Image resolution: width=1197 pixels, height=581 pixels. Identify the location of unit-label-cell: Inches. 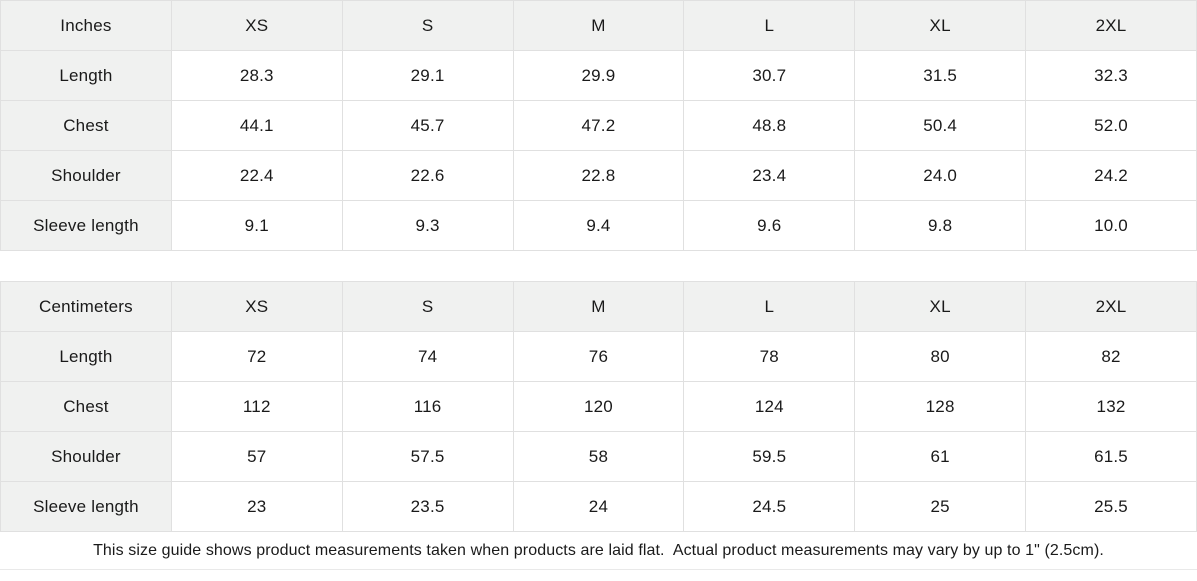
(86, 25).